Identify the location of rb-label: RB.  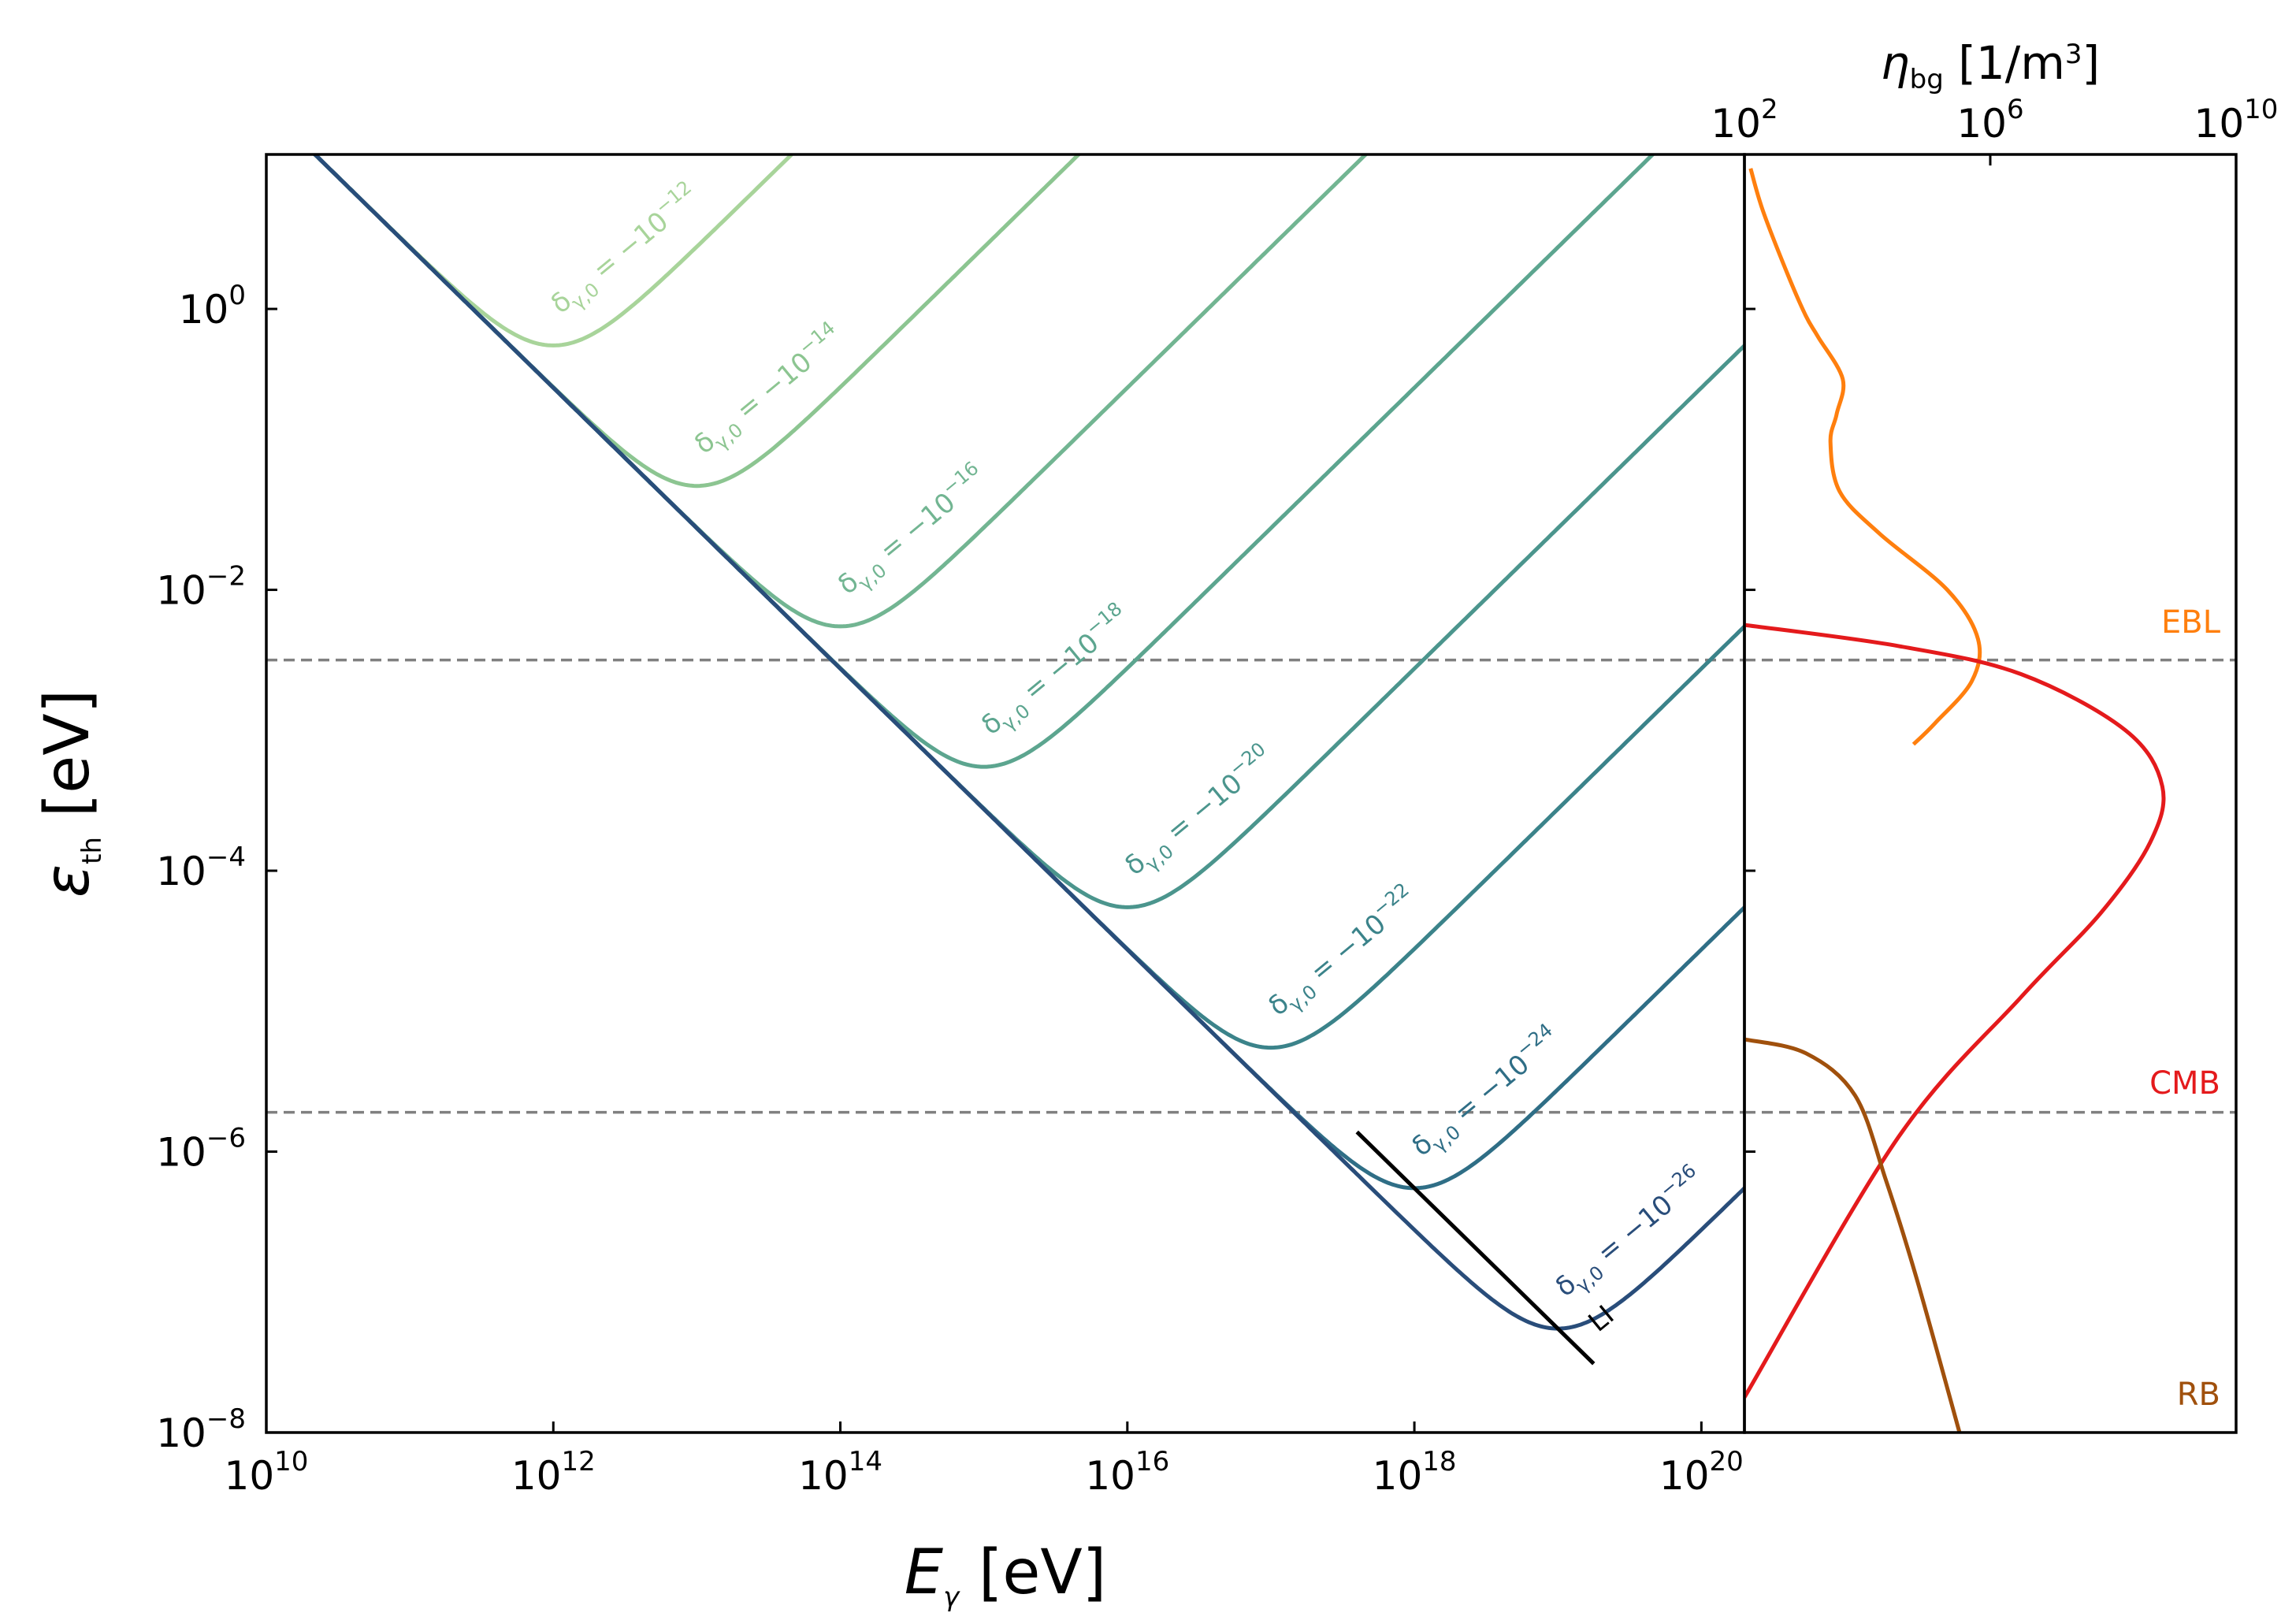
(2198, 1395).